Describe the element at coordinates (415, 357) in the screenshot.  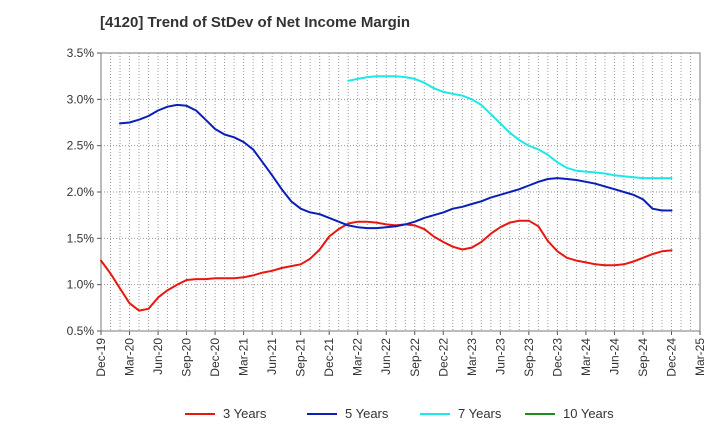
I see `x-tick-label: Sep-22` at that location.